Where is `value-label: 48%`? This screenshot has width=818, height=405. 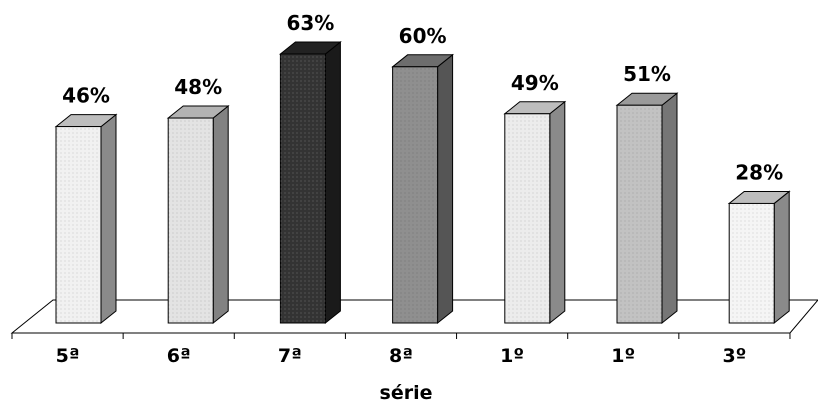 value-label: 48% is located at coordinates (198, 87).